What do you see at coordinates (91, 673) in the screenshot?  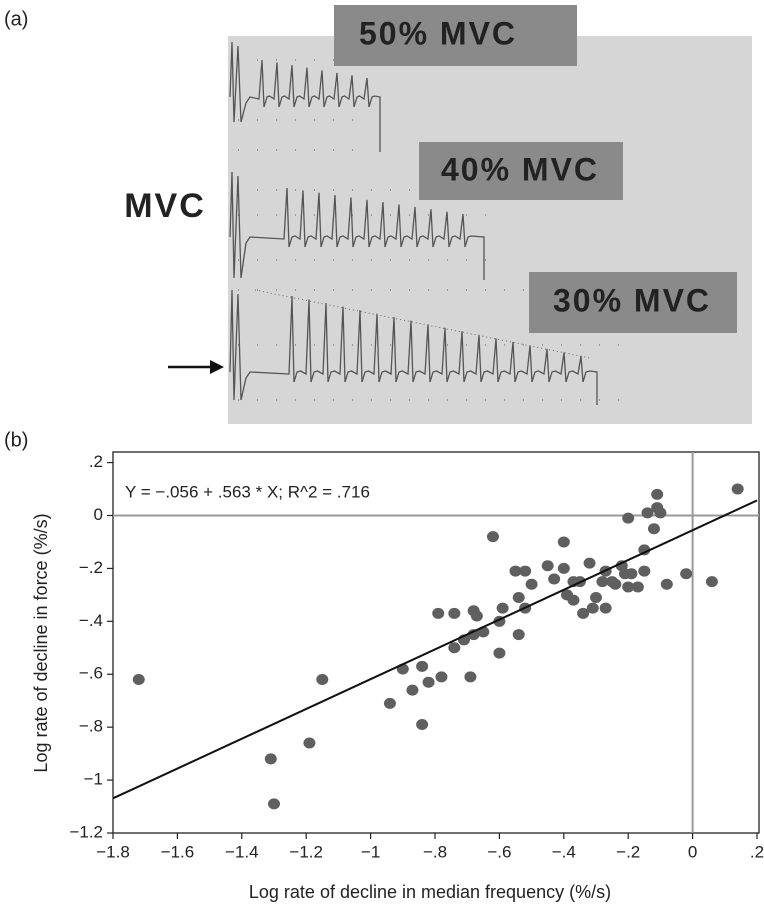 I see `y-tick-label: −.6` at bounding box center [91, 673].